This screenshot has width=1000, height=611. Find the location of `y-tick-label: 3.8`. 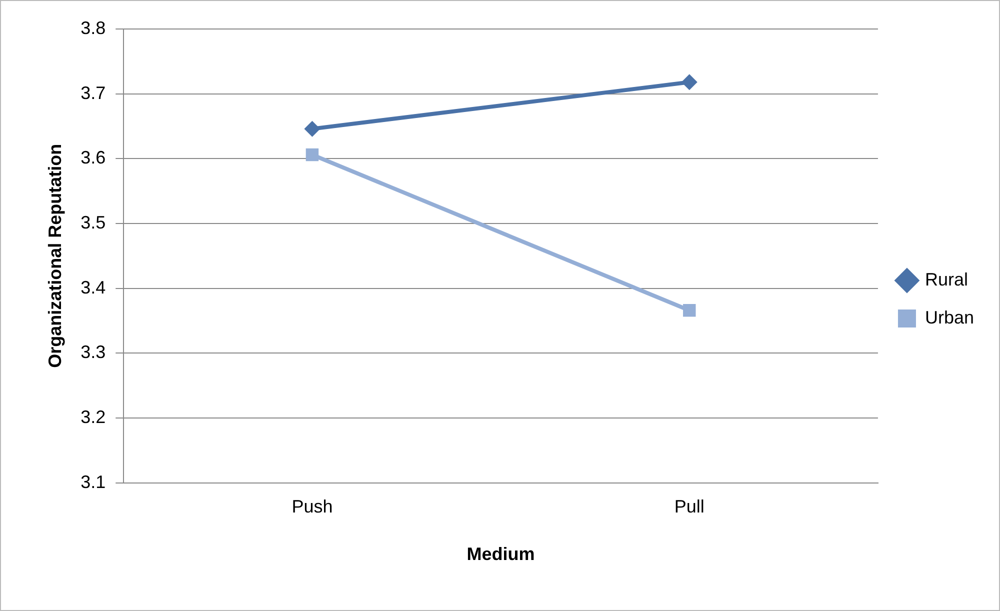

y-tick-label: 3.8 is located at coordinates (93, 28).